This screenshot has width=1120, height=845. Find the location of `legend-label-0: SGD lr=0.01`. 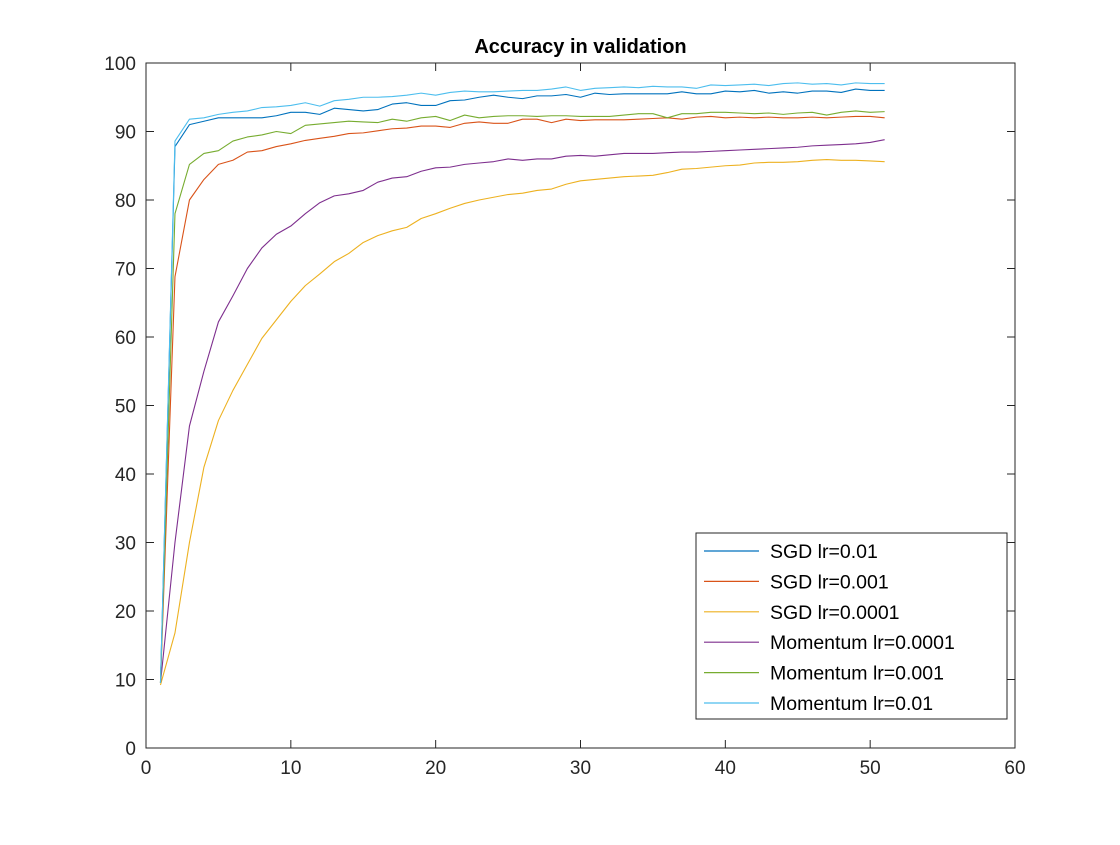

legend-label-0: SGD lr=0.01 is located at coordinates (824, 552).